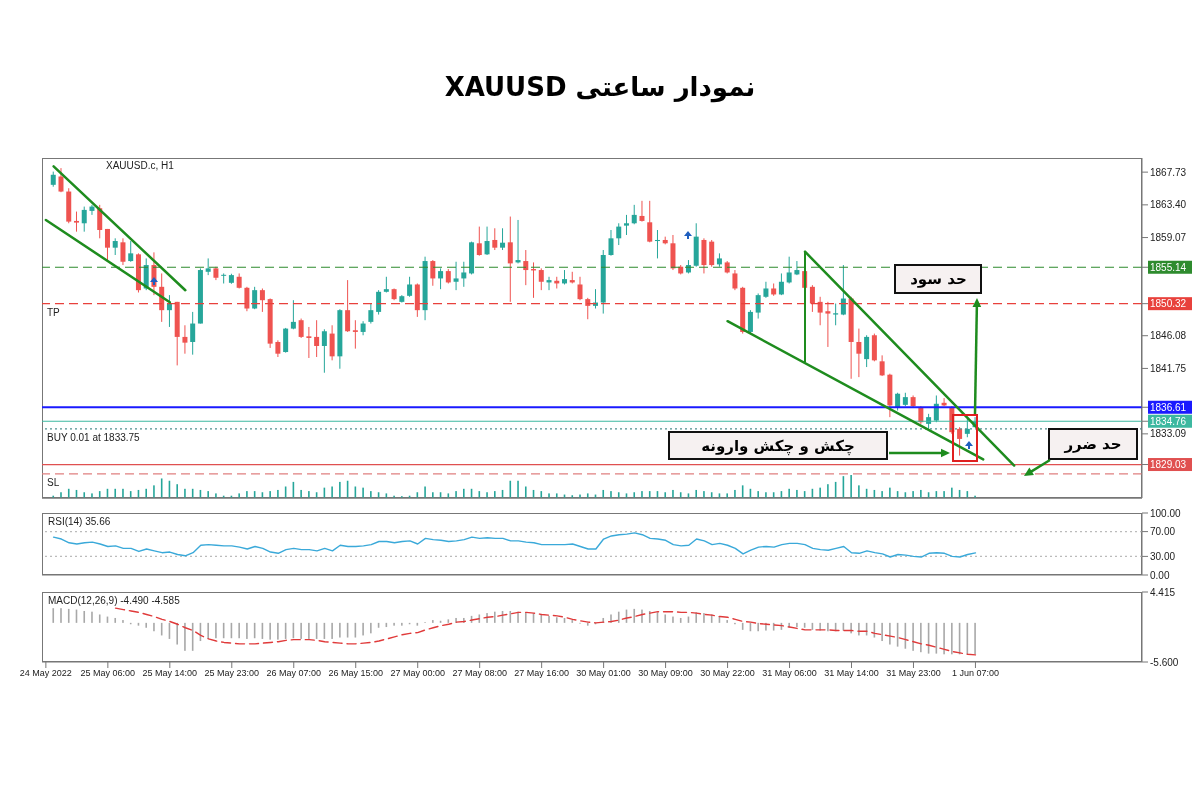 The width and height of the screenshot is (1200, 800). Describe the element at coordinates (789, 673) in the screenshot. I see `x-tick-label: 31 May 06:00` at that location.